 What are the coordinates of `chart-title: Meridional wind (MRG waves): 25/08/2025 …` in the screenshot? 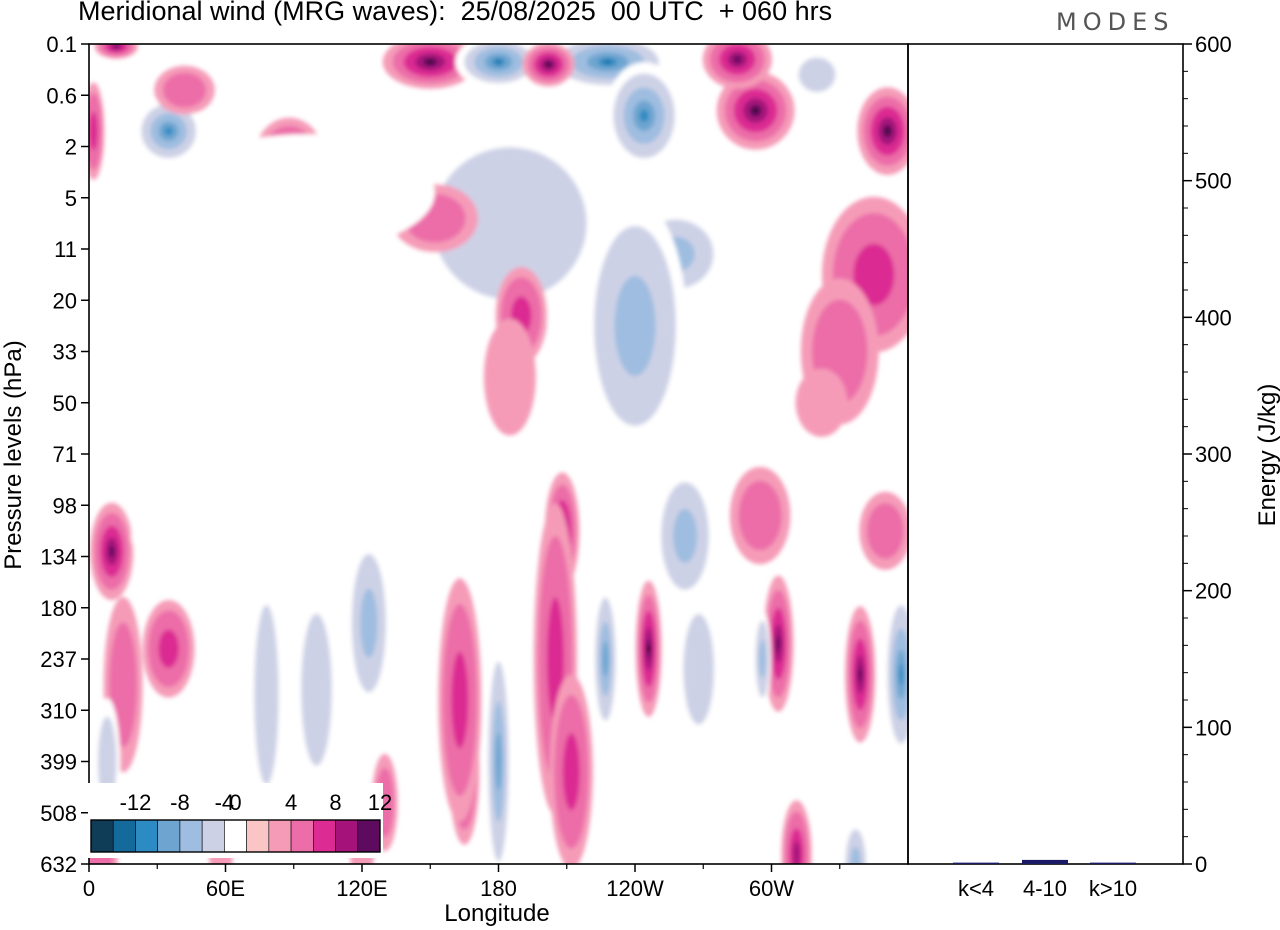 It's located at (455, 13).